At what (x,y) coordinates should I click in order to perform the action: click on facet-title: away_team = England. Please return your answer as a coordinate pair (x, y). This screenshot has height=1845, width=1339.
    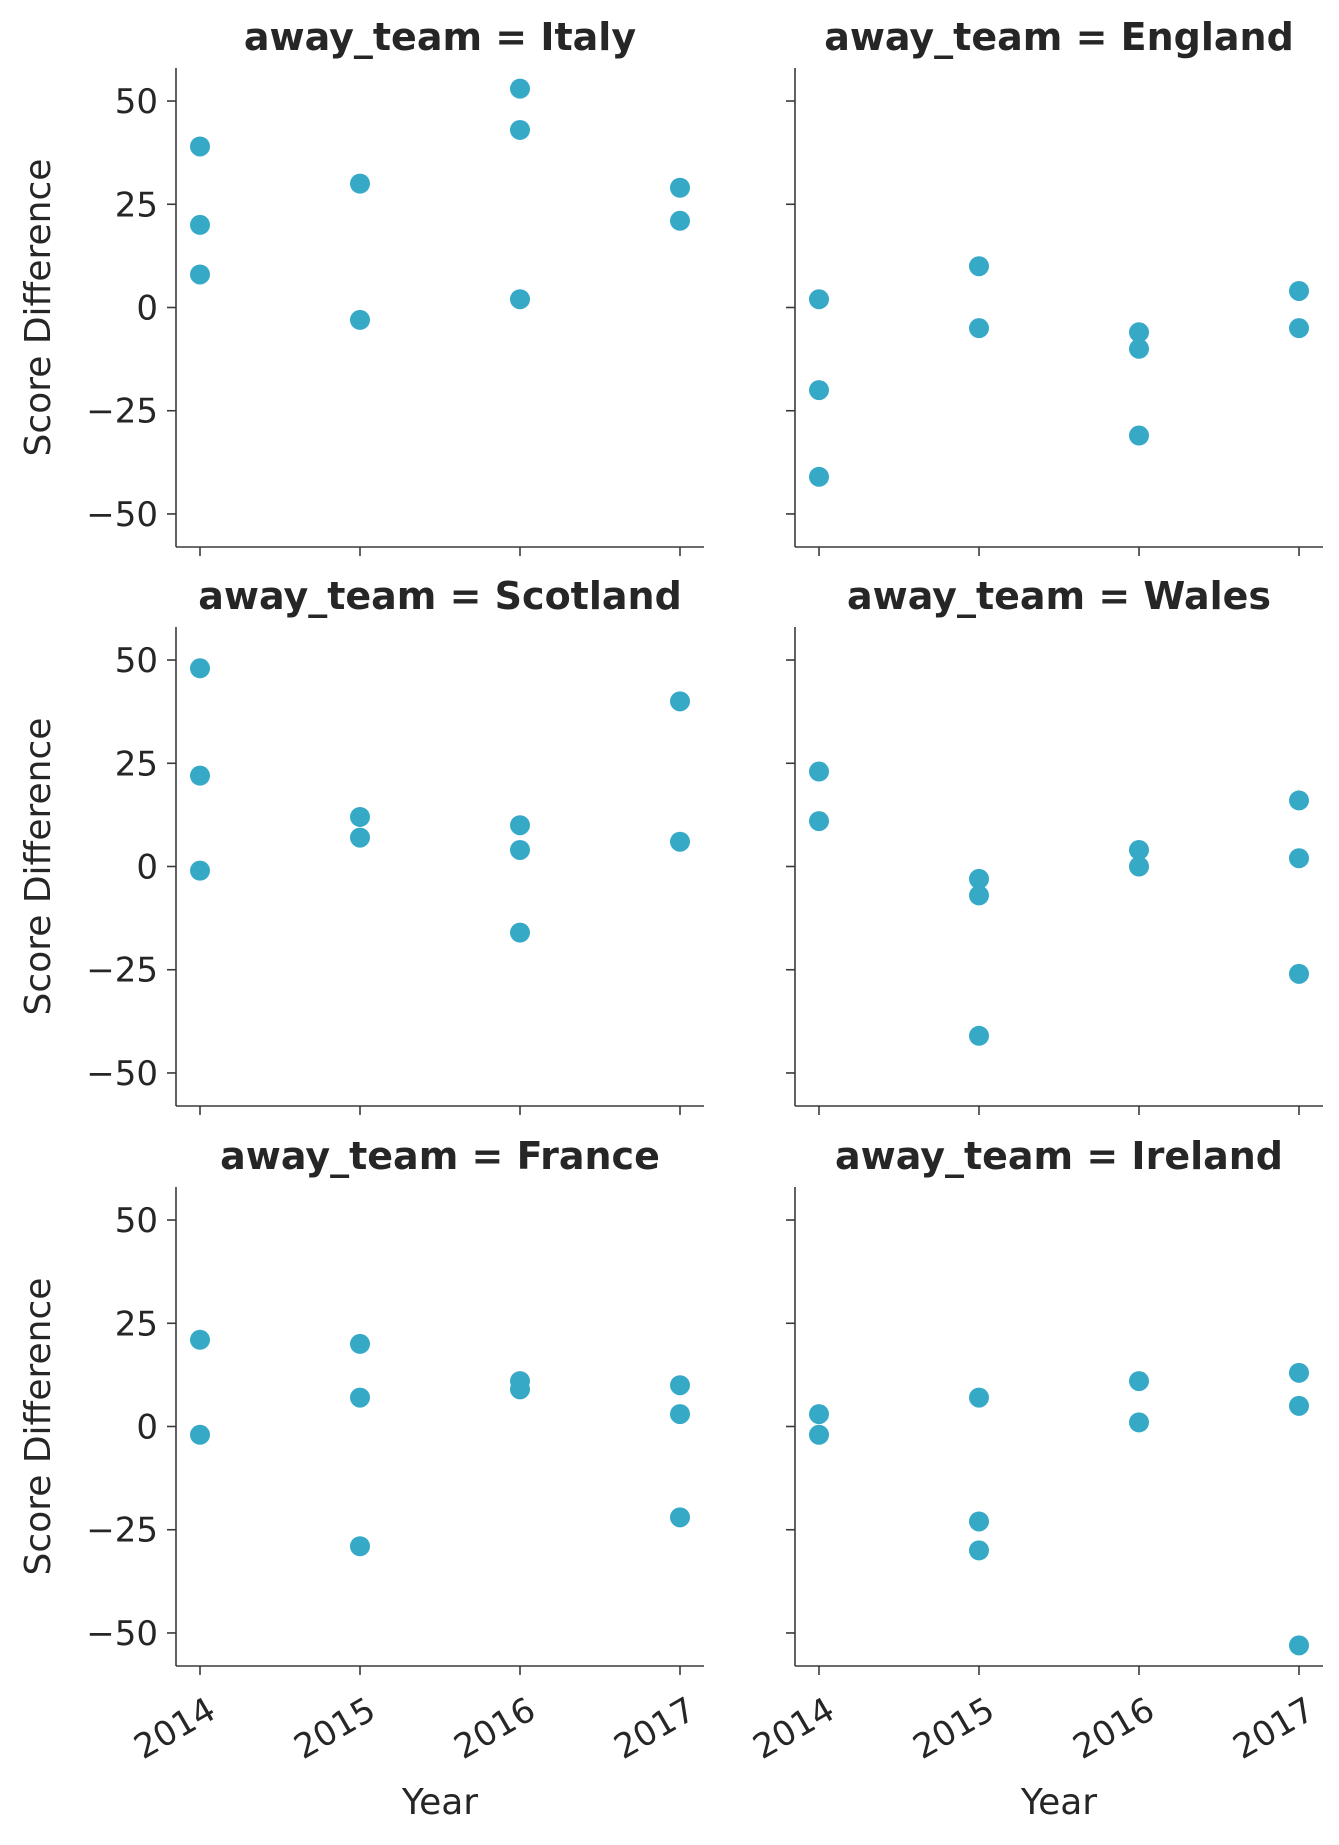
    Looking at the image, I should click on (1059, 37).